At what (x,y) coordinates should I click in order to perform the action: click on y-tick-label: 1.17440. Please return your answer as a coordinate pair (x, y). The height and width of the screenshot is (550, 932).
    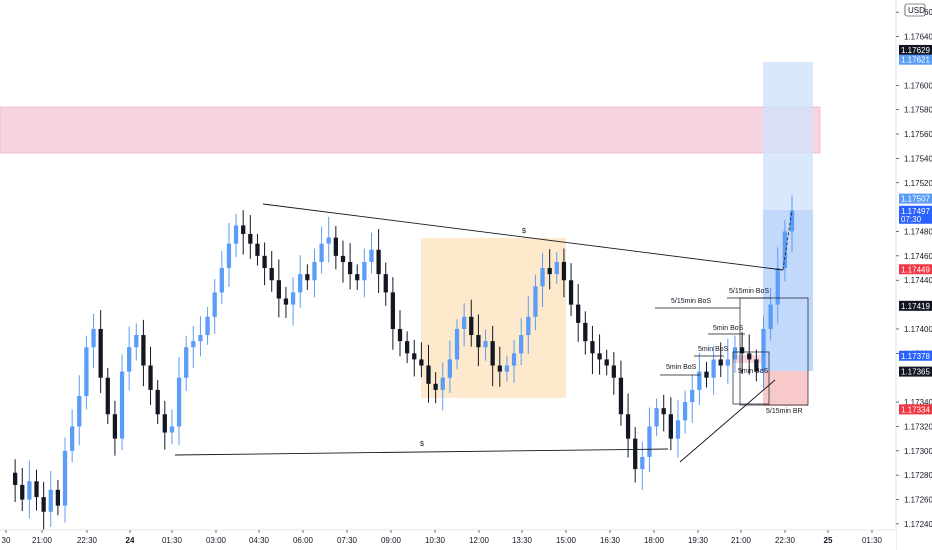
    Looking at the image, I should click on (918, 280).